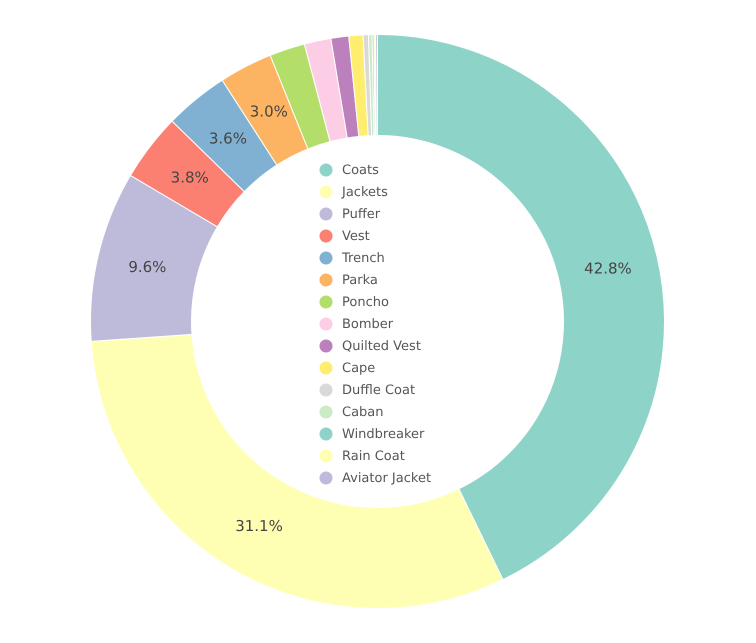 This screenshot has height=643, width=756. I want to click on legend-label: Quilted Vest, so click(381, 346).